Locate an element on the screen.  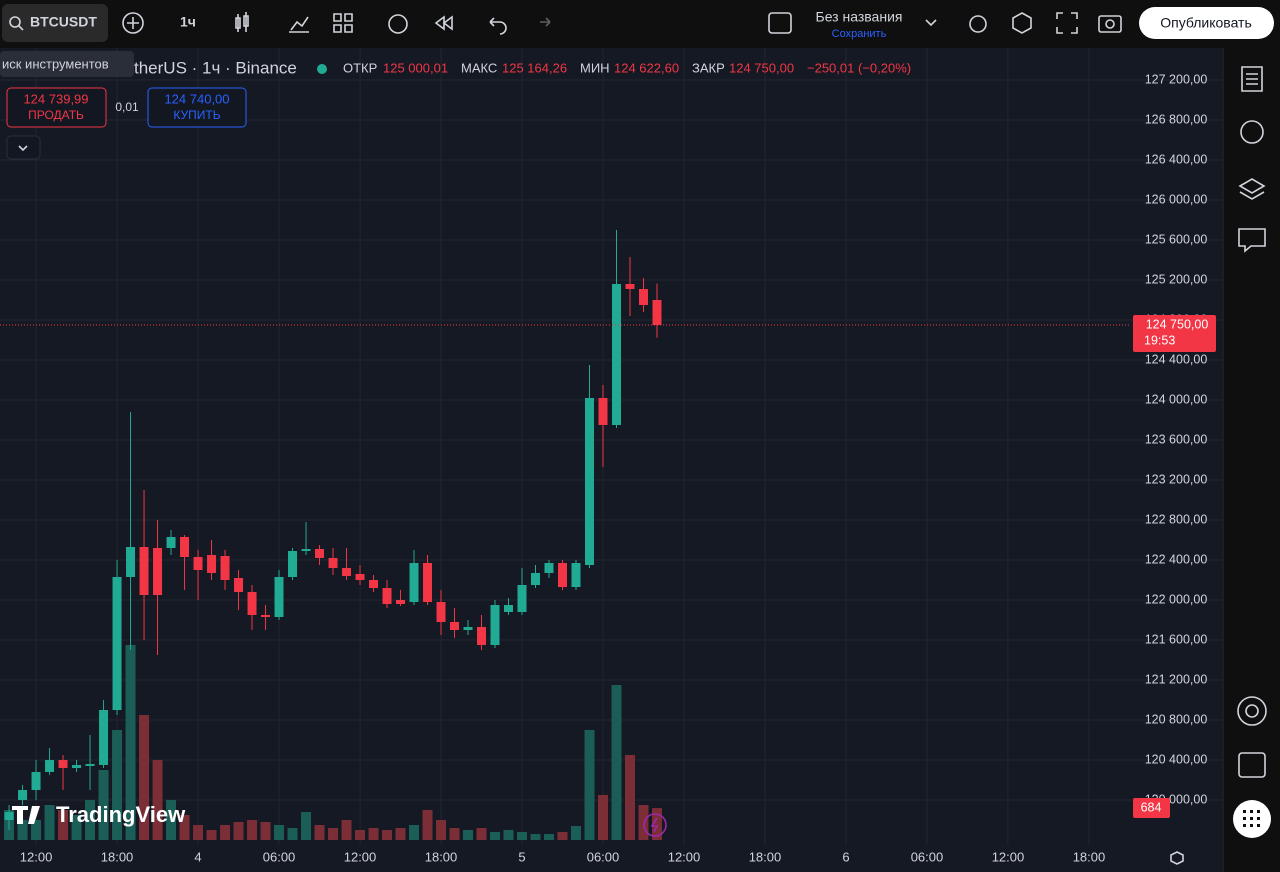
axis-settings is located at coordinates (1177, 858).